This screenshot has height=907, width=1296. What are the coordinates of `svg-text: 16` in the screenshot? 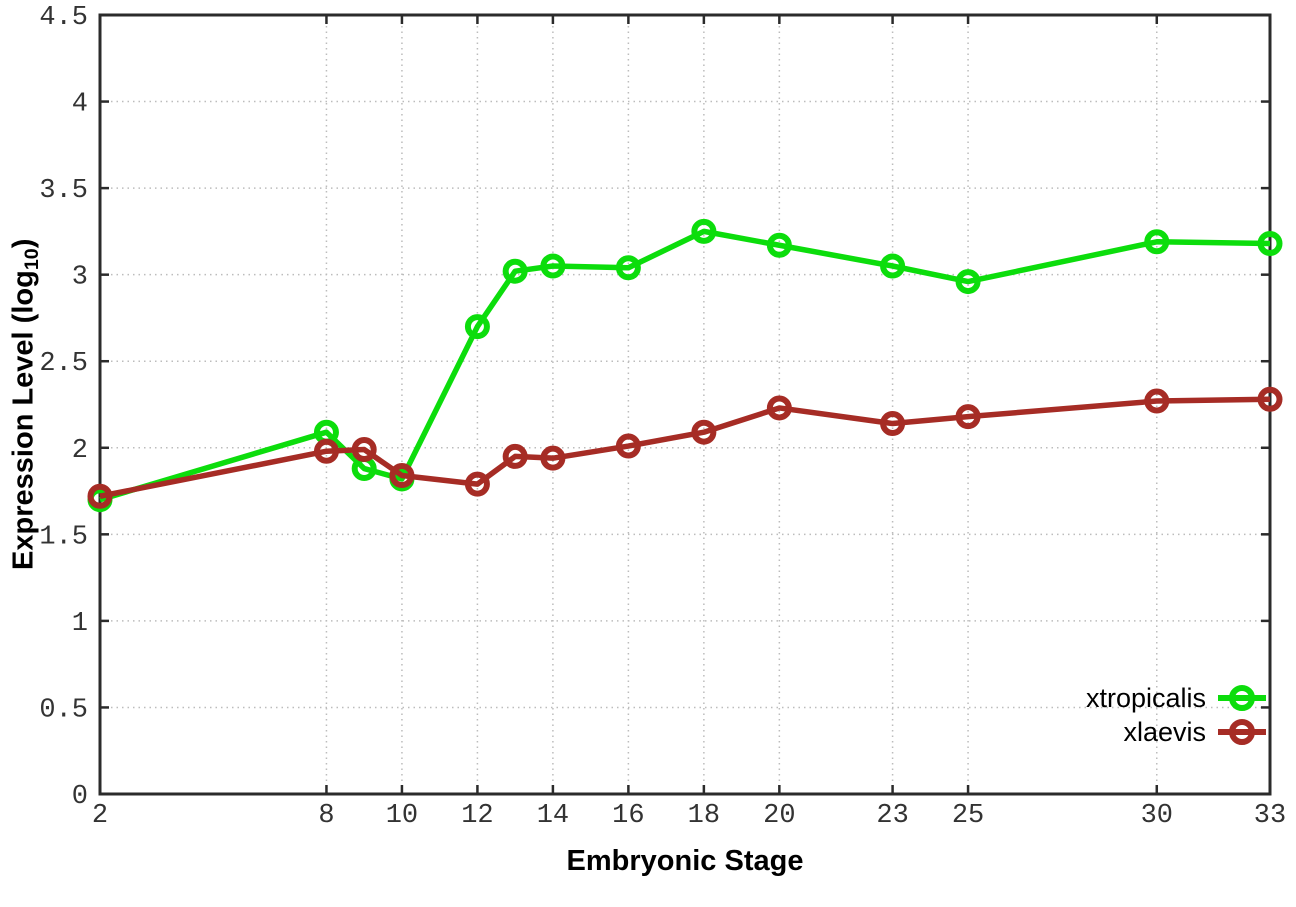 It's located at (628, 816).